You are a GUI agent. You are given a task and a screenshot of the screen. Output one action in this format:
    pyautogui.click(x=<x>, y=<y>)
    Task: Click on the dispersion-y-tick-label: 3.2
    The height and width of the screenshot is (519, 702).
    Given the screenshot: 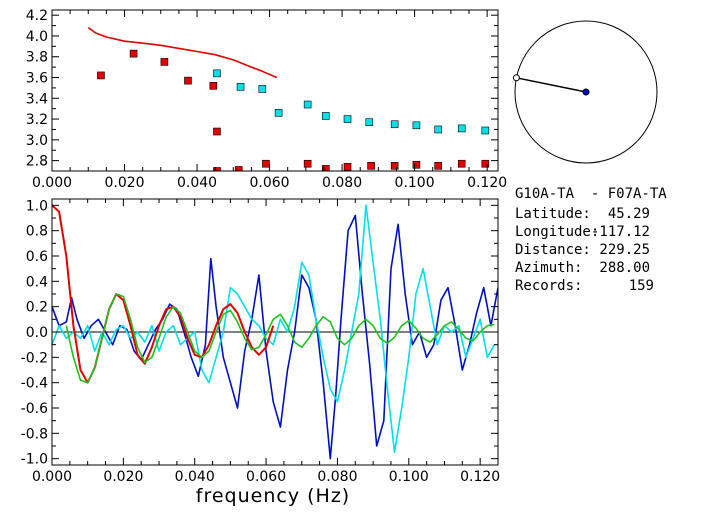 What is the action you would take?
    pyautogui.click(x=37, y=120)
    